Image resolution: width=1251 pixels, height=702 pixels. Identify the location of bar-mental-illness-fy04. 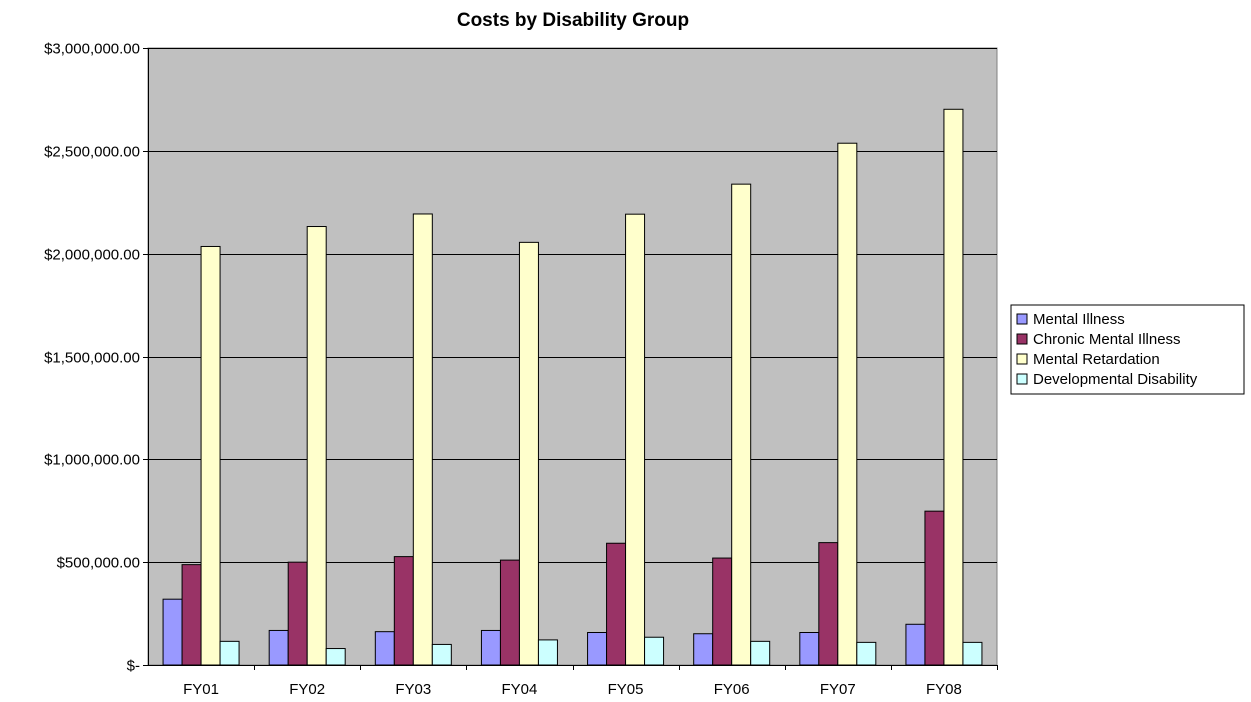
(490, 647).